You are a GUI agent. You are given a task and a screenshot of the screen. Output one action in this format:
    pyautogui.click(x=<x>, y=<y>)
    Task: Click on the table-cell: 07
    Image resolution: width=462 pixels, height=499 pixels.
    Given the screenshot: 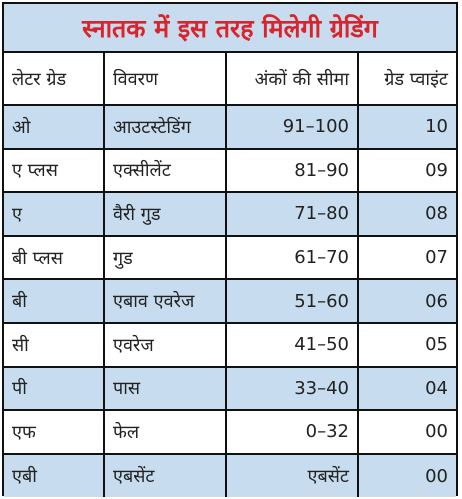 What is the action you would take?
    pyautogui.click(x=406, y=257)
    